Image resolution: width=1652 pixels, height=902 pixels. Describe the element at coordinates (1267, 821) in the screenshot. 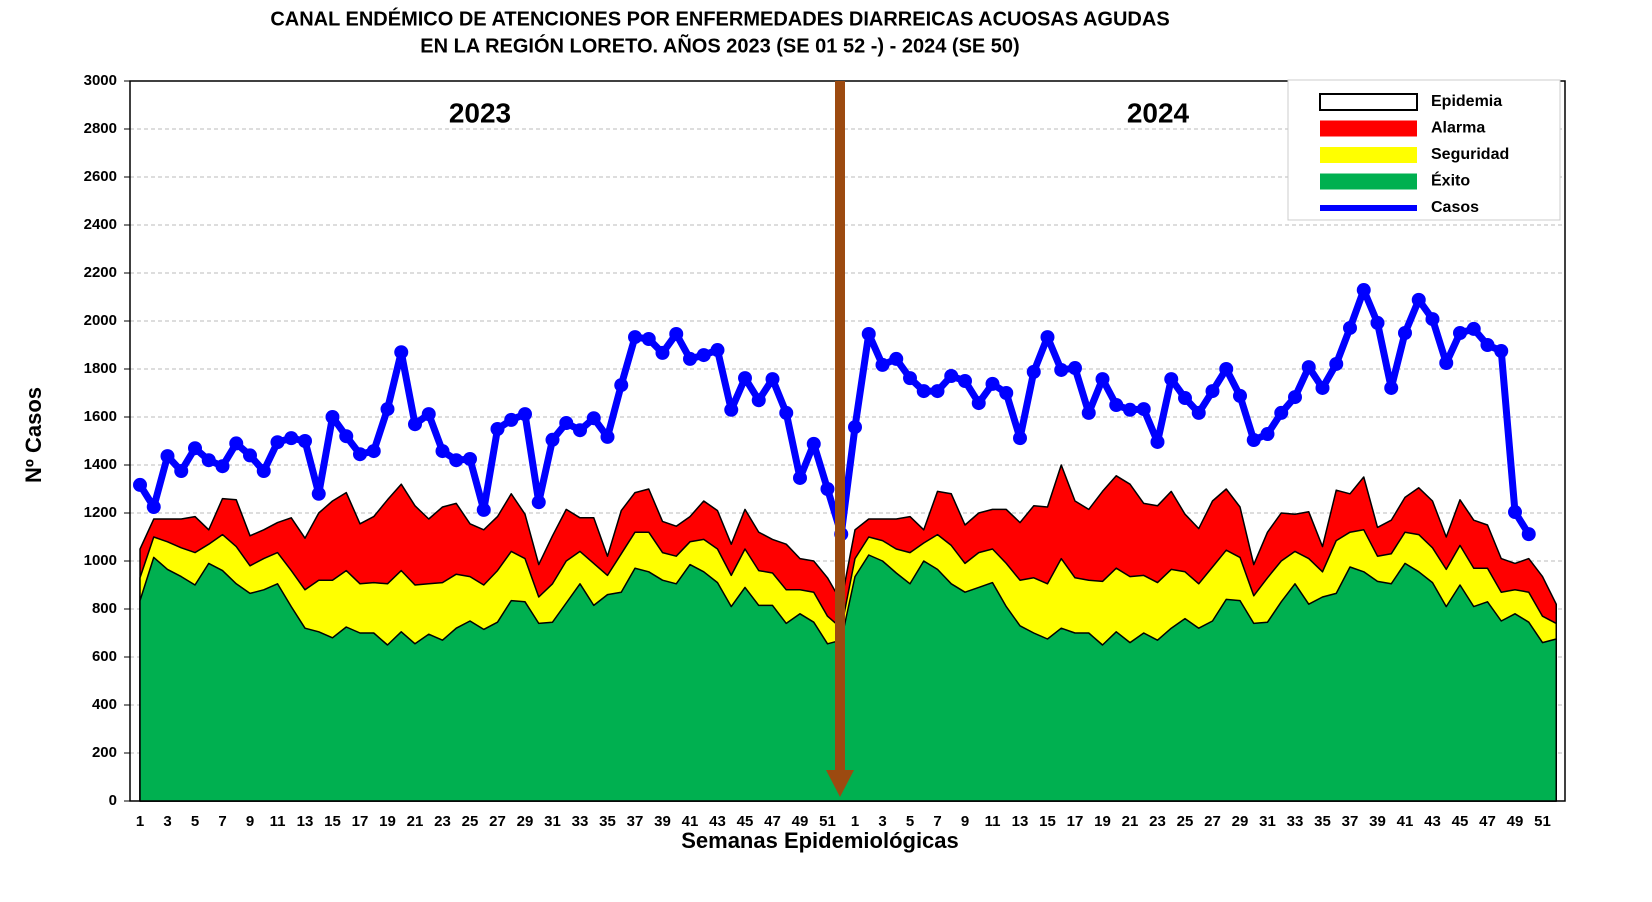

I see `x-tick-label: 31` at that location.